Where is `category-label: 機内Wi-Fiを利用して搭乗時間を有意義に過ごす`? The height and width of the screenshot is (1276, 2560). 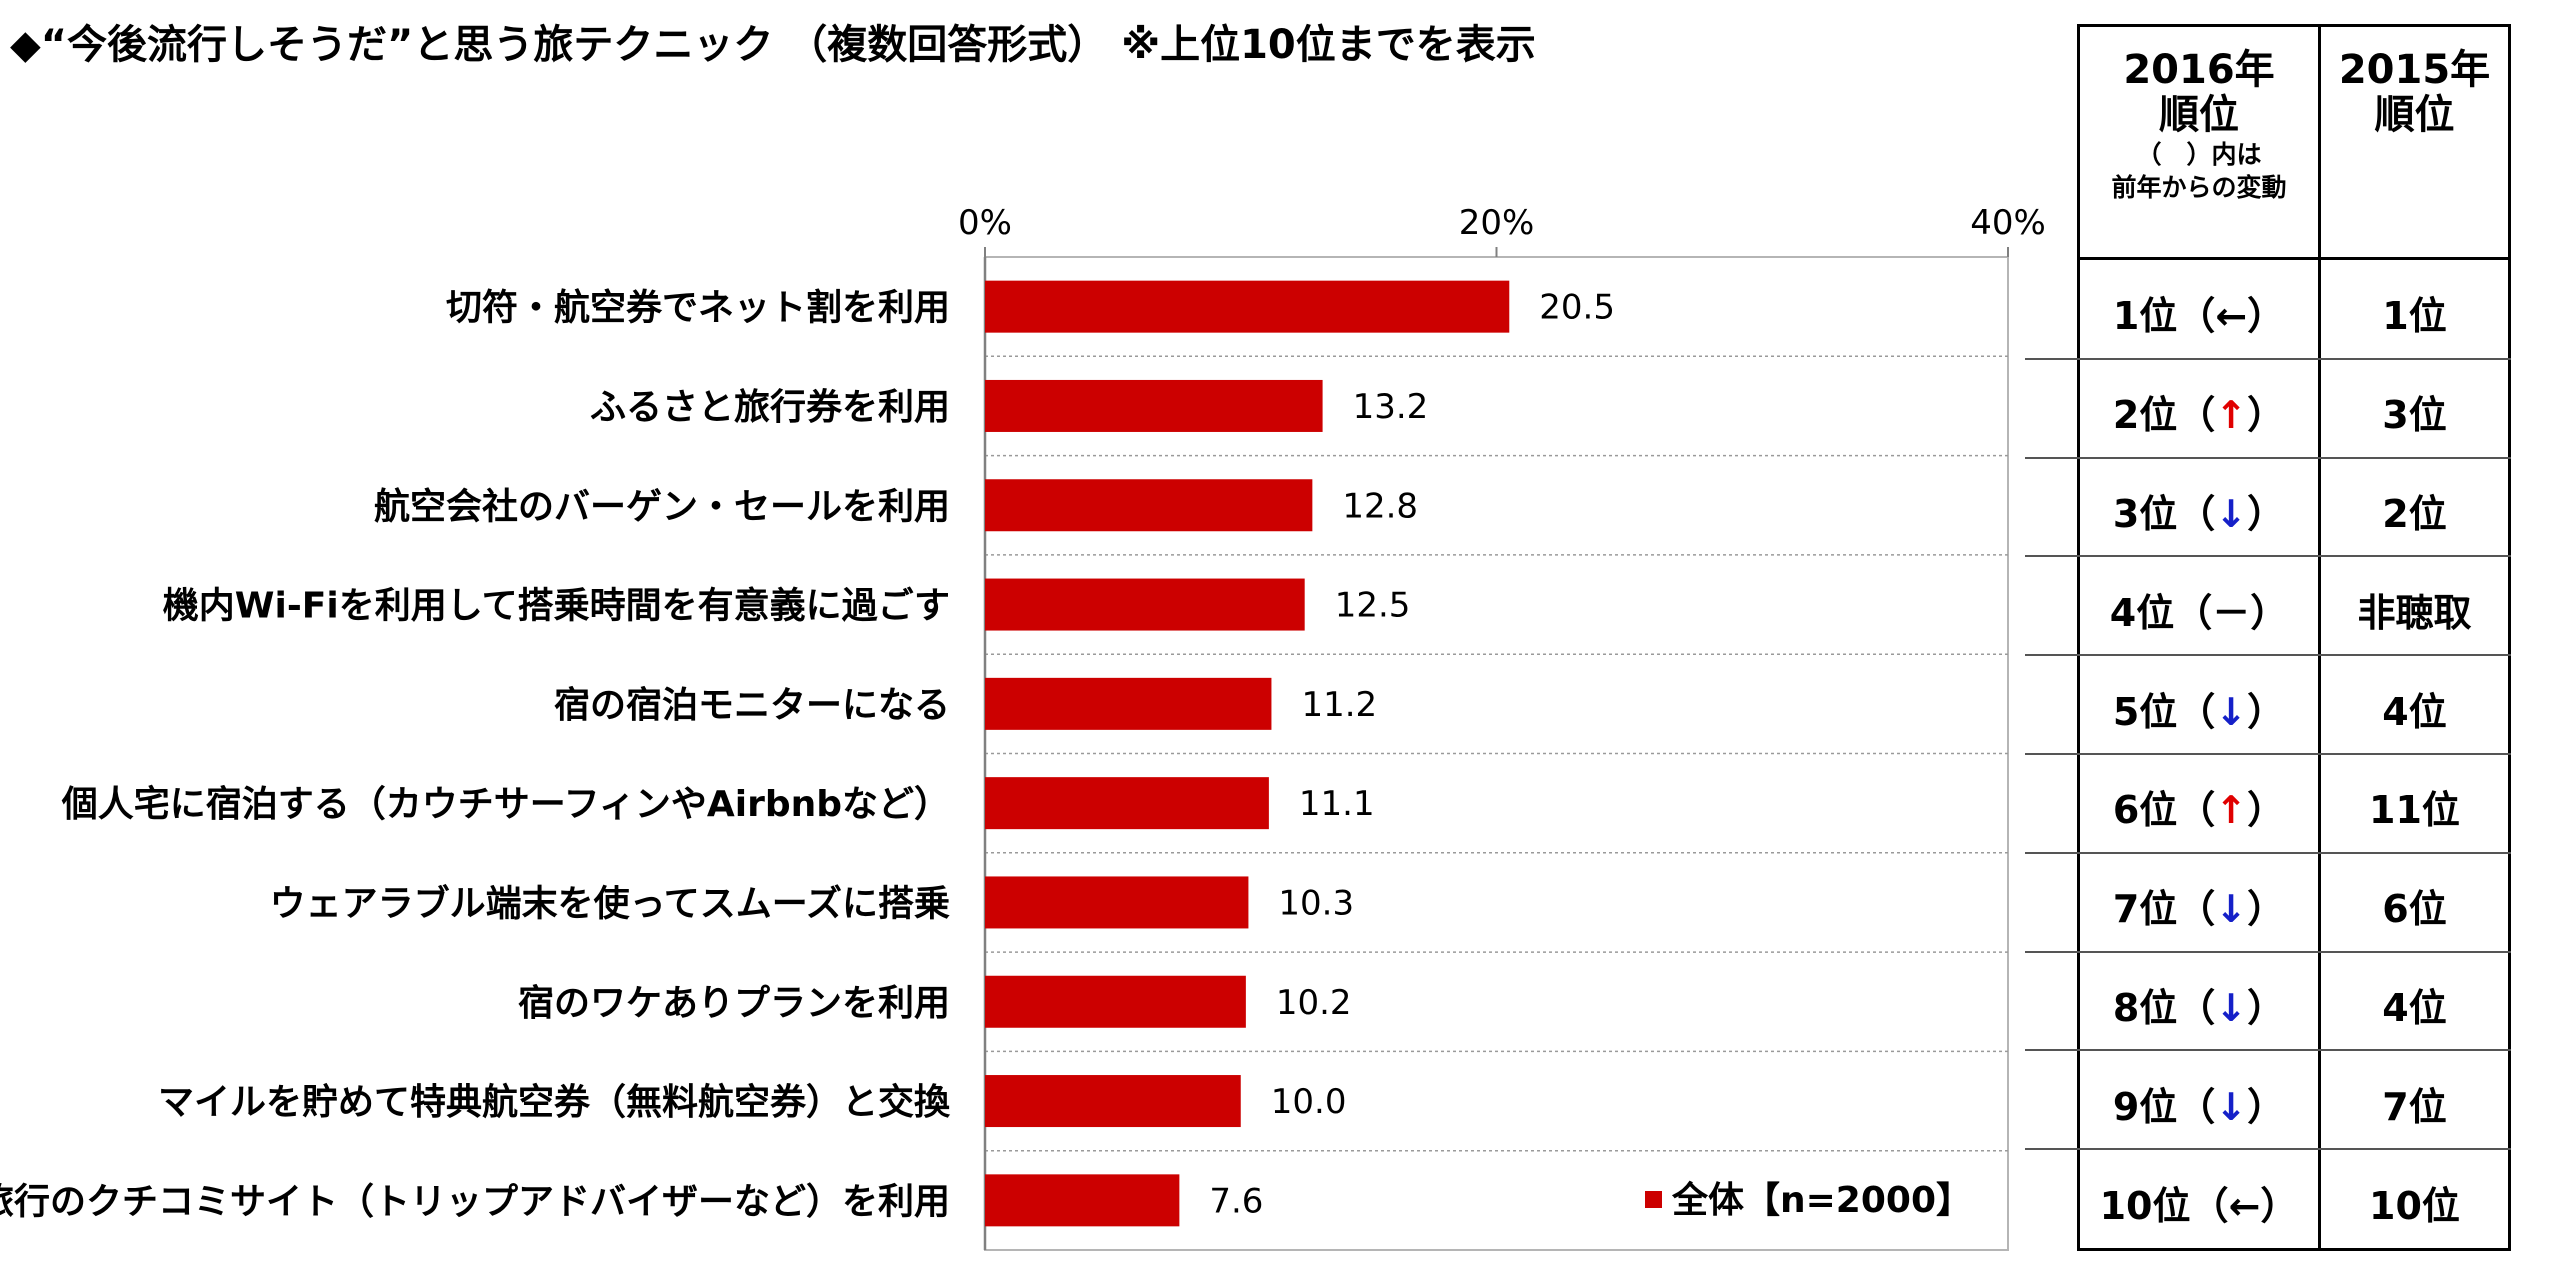 category-label: 機内Wi-Fiを利用して搭乗時間を有意義に過ごす is located at coordinates (556, 606).